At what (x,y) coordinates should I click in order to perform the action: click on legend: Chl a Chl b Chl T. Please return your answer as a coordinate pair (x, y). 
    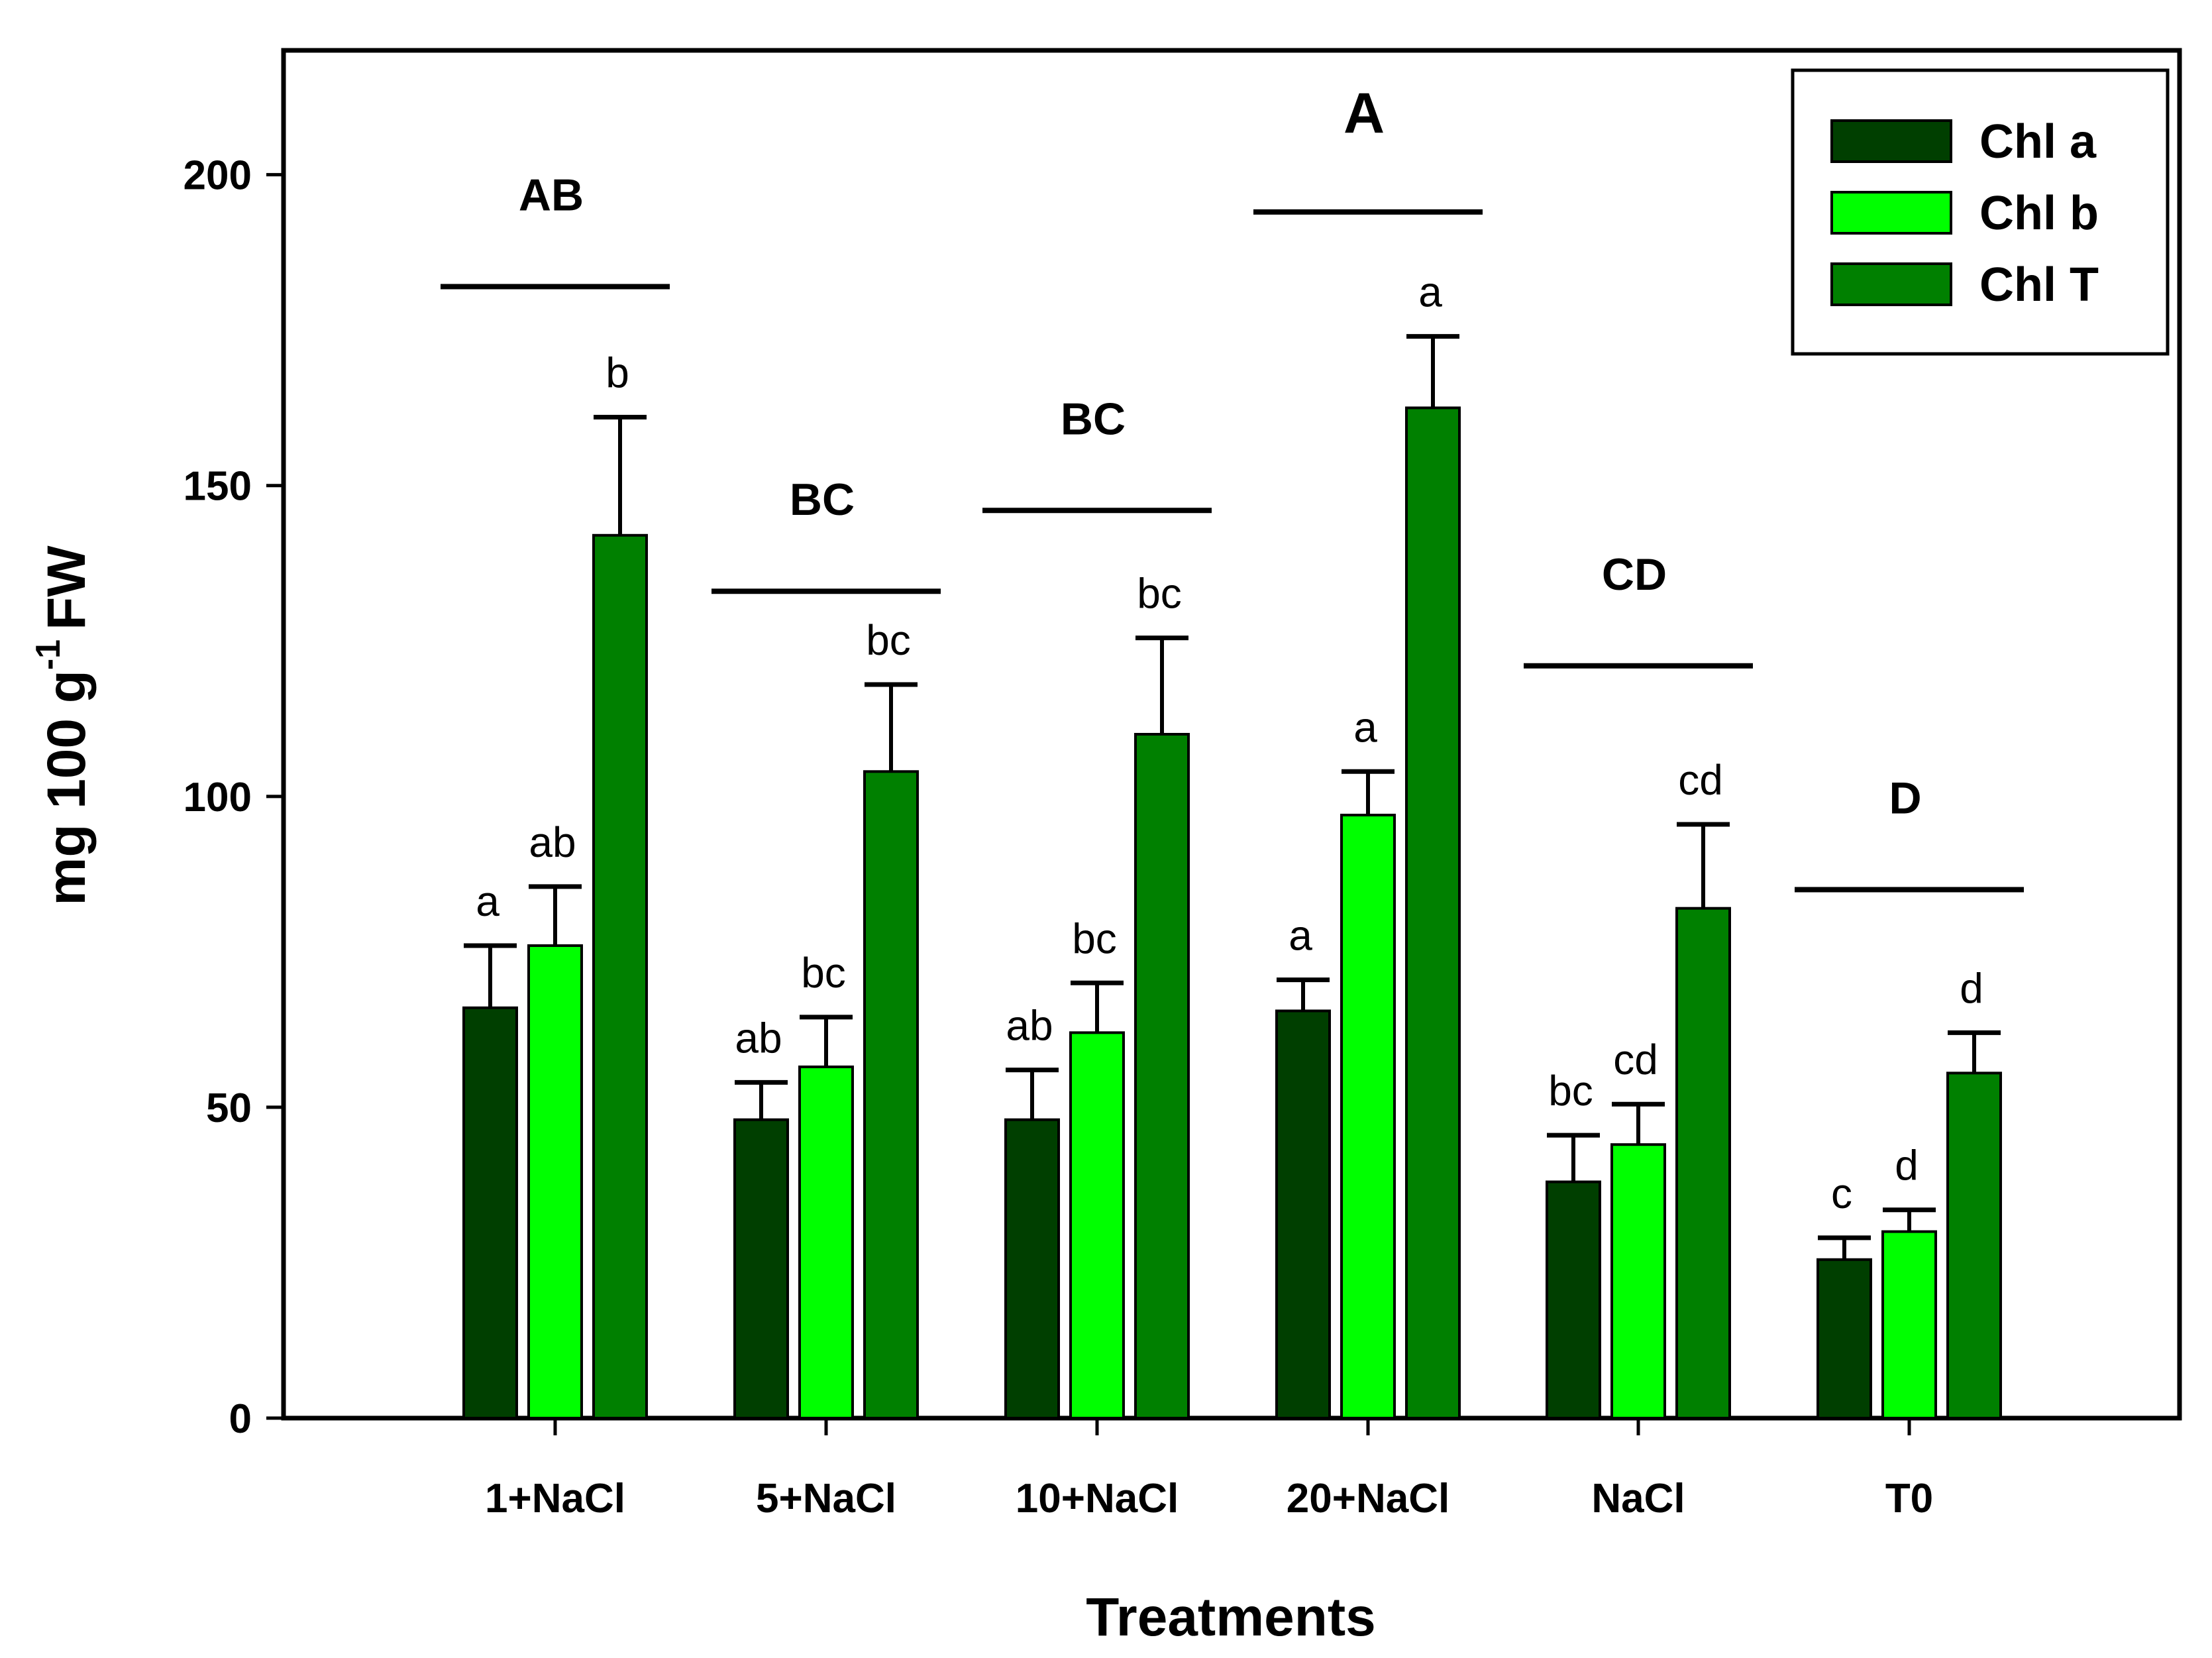
    Looking at the image, I should click on (1980, 212).